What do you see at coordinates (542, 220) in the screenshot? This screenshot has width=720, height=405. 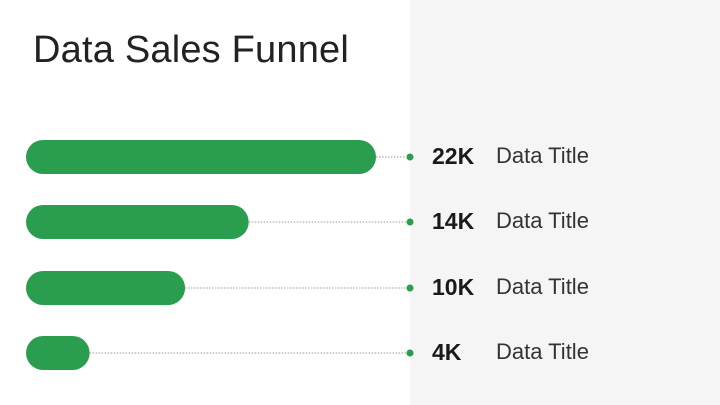 I see `category-label-2: Data Title` at bounding box center [542, 220].